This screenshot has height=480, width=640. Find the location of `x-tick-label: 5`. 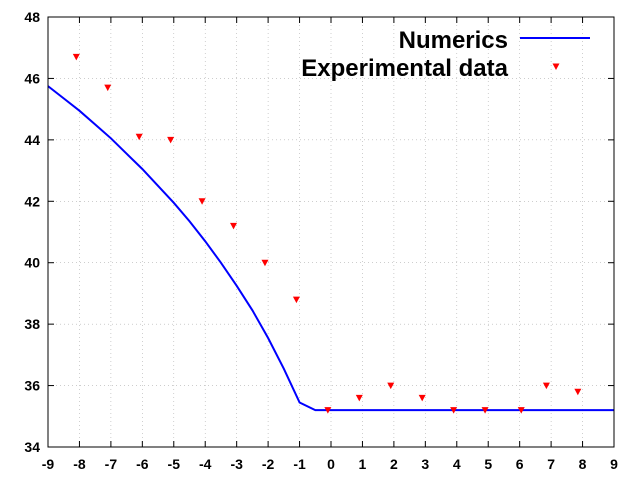

x-tick-label: 5 is located at coordinates (488, 464).